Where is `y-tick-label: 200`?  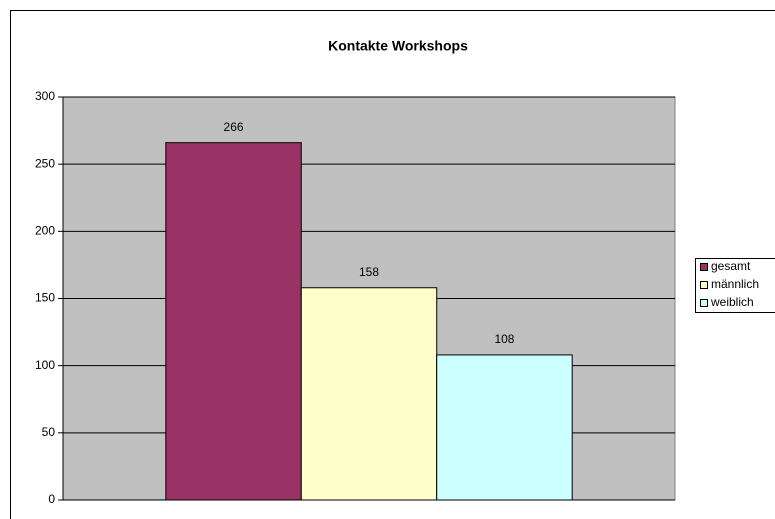
y-tick-label: 200 is located at coordinates (45, 231).